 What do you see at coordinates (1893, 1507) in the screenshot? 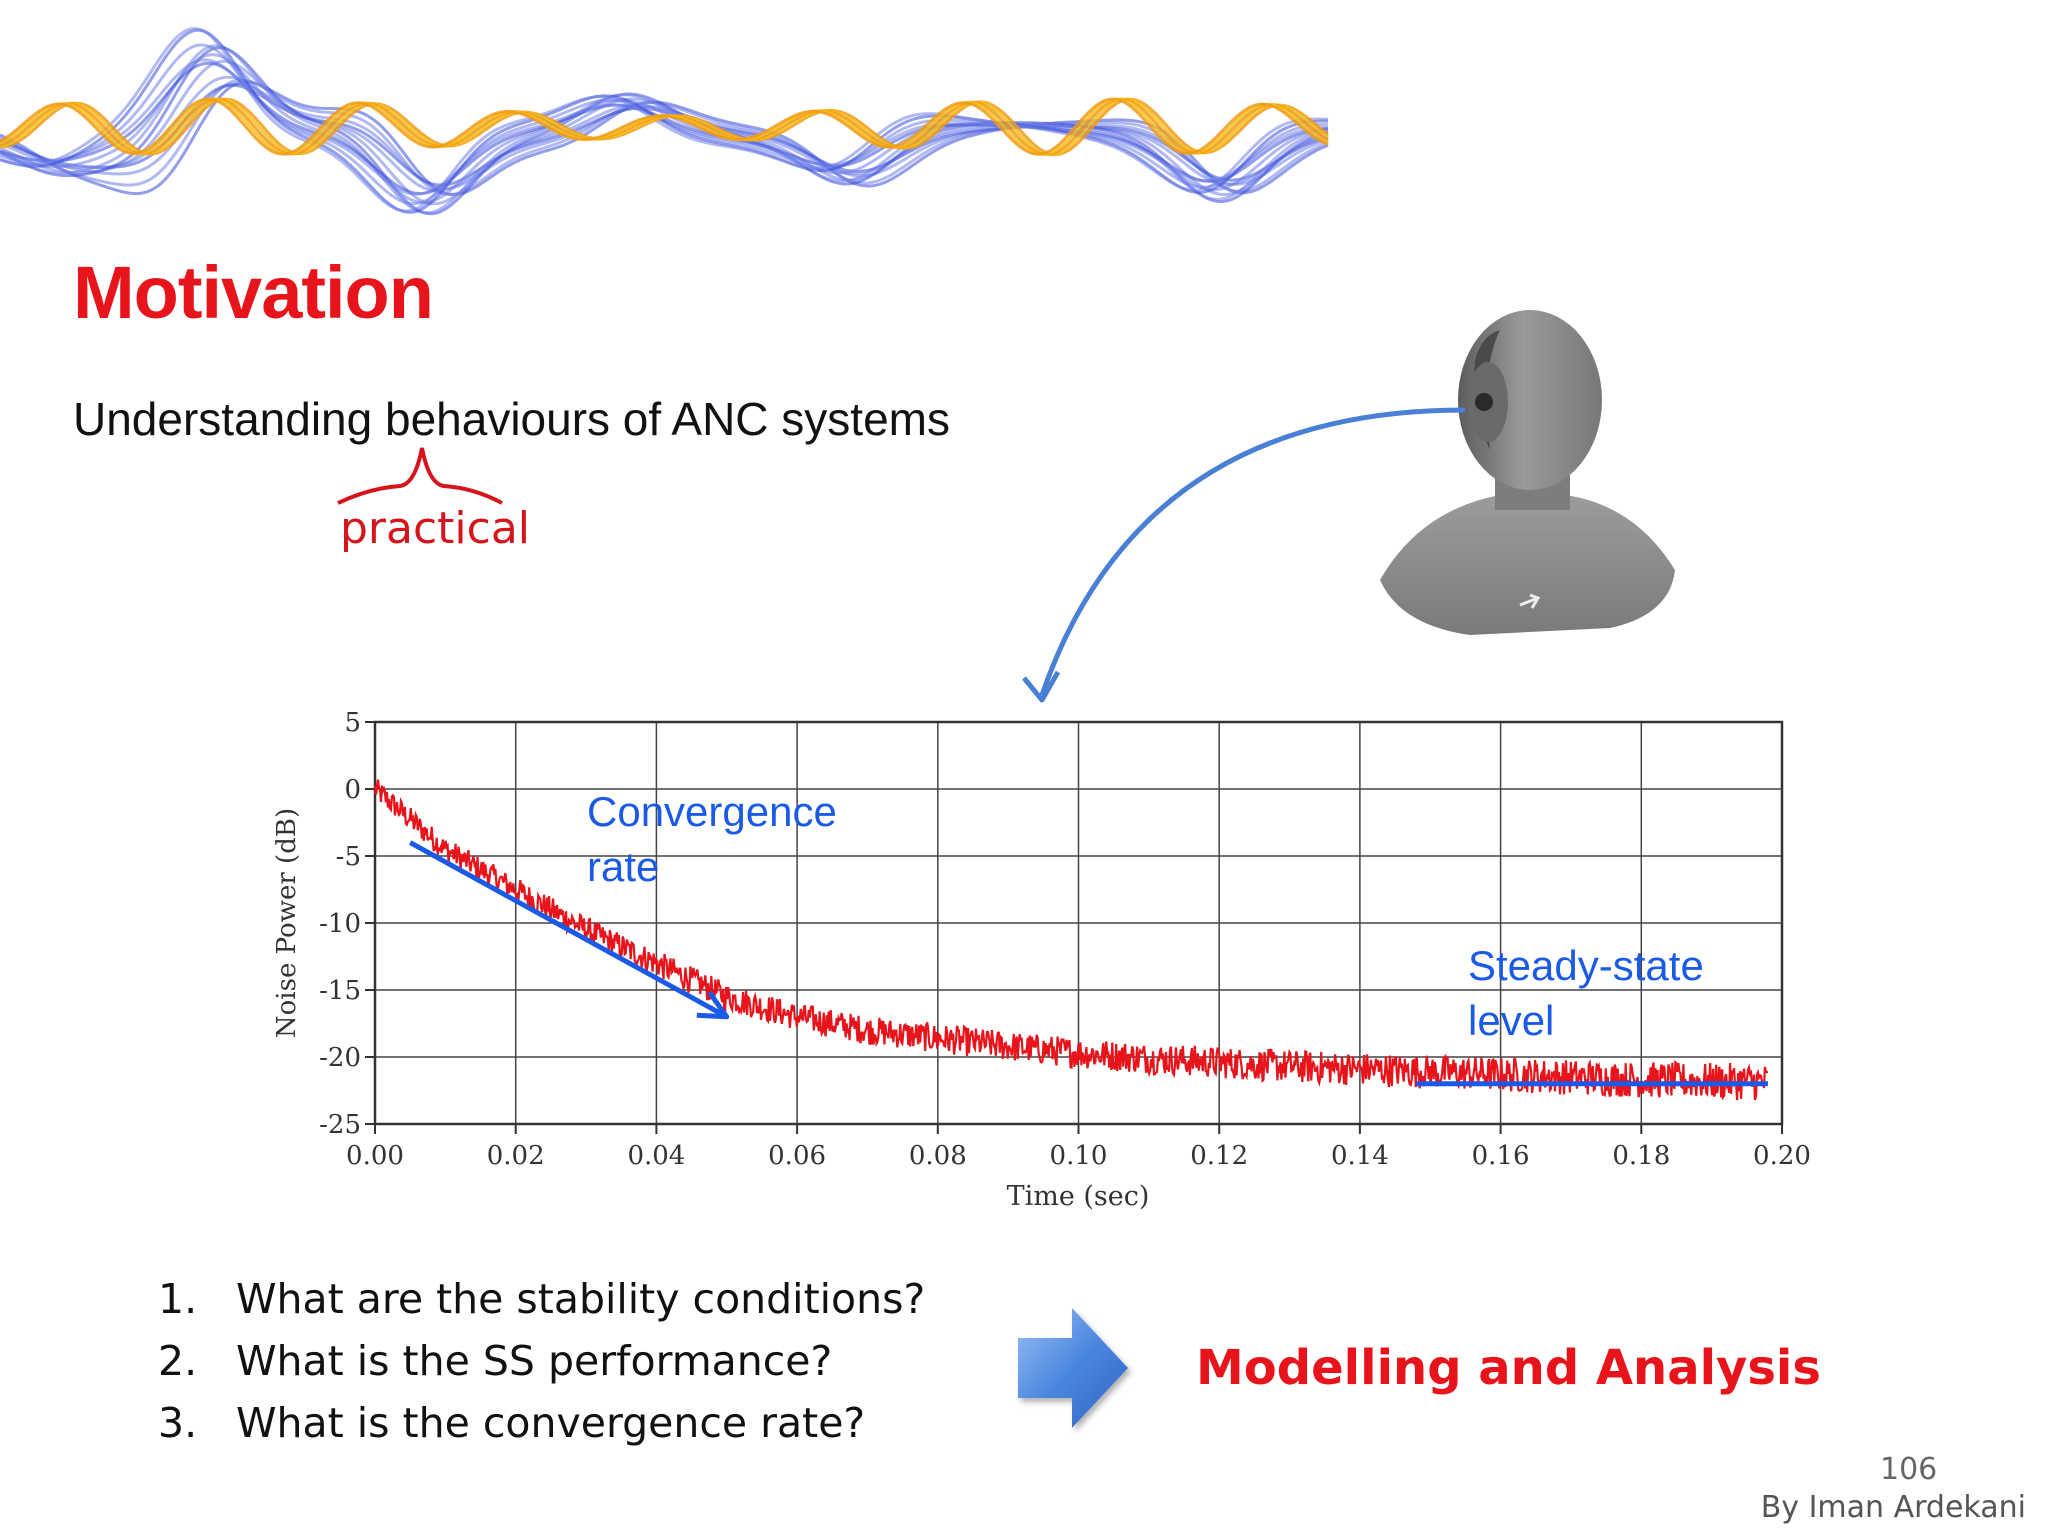
I see `author-credit: By Iman Ardekani` at bounding box center [1893, 1507].